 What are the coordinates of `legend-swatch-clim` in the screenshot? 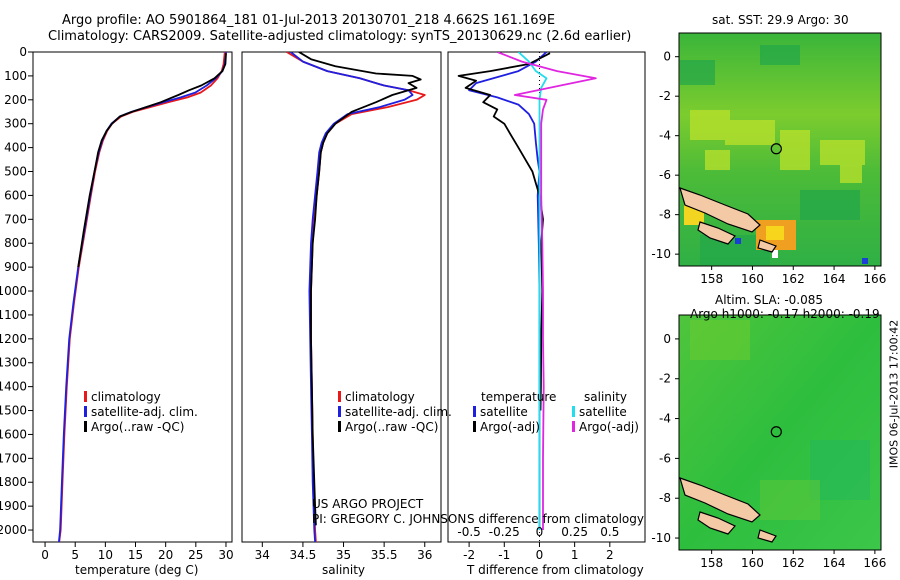 It's located at (339, 396).